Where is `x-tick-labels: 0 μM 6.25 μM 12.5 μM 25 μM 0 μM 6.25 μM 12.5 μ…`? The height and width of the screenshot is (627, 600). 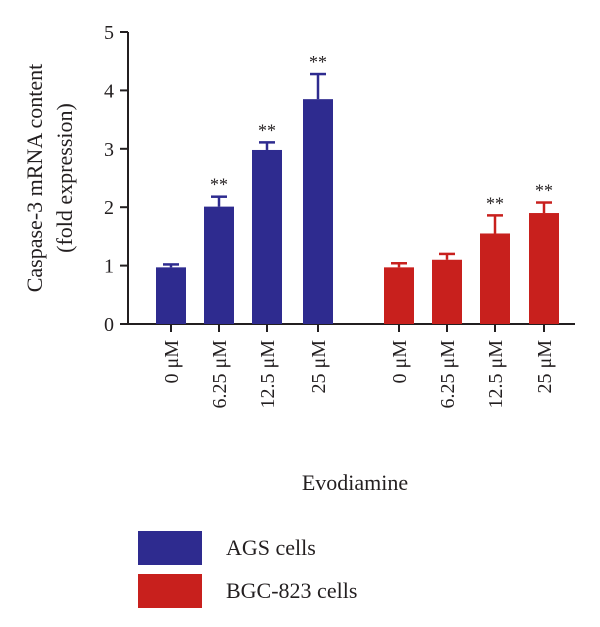 x-tick-labels: 0 μM 6.25 μM 12.5 μM 25 μM 0 μM 6.25 μM 12.5 μ… is located at coordinates (358, 374).